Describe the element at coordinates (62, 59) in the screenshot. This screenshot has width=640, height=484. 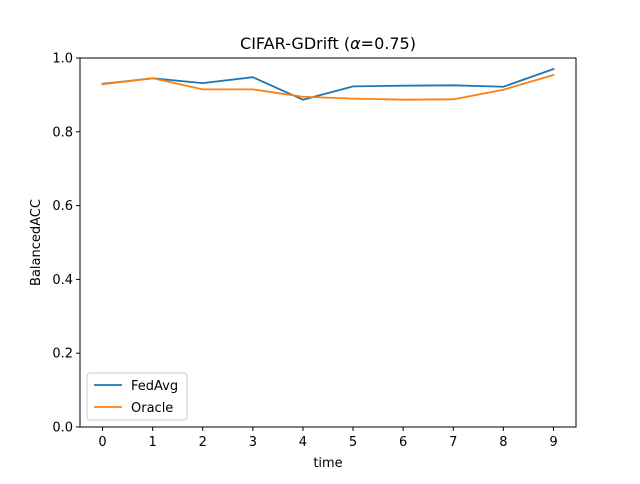
I see `y-tick-label: 1.0` at that location.